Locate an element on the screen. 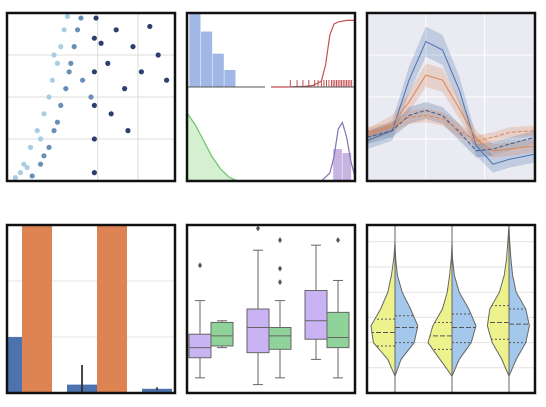 The height and width of the screenshot is (407, 546). confidence-band is located at coordinates (451, 127).